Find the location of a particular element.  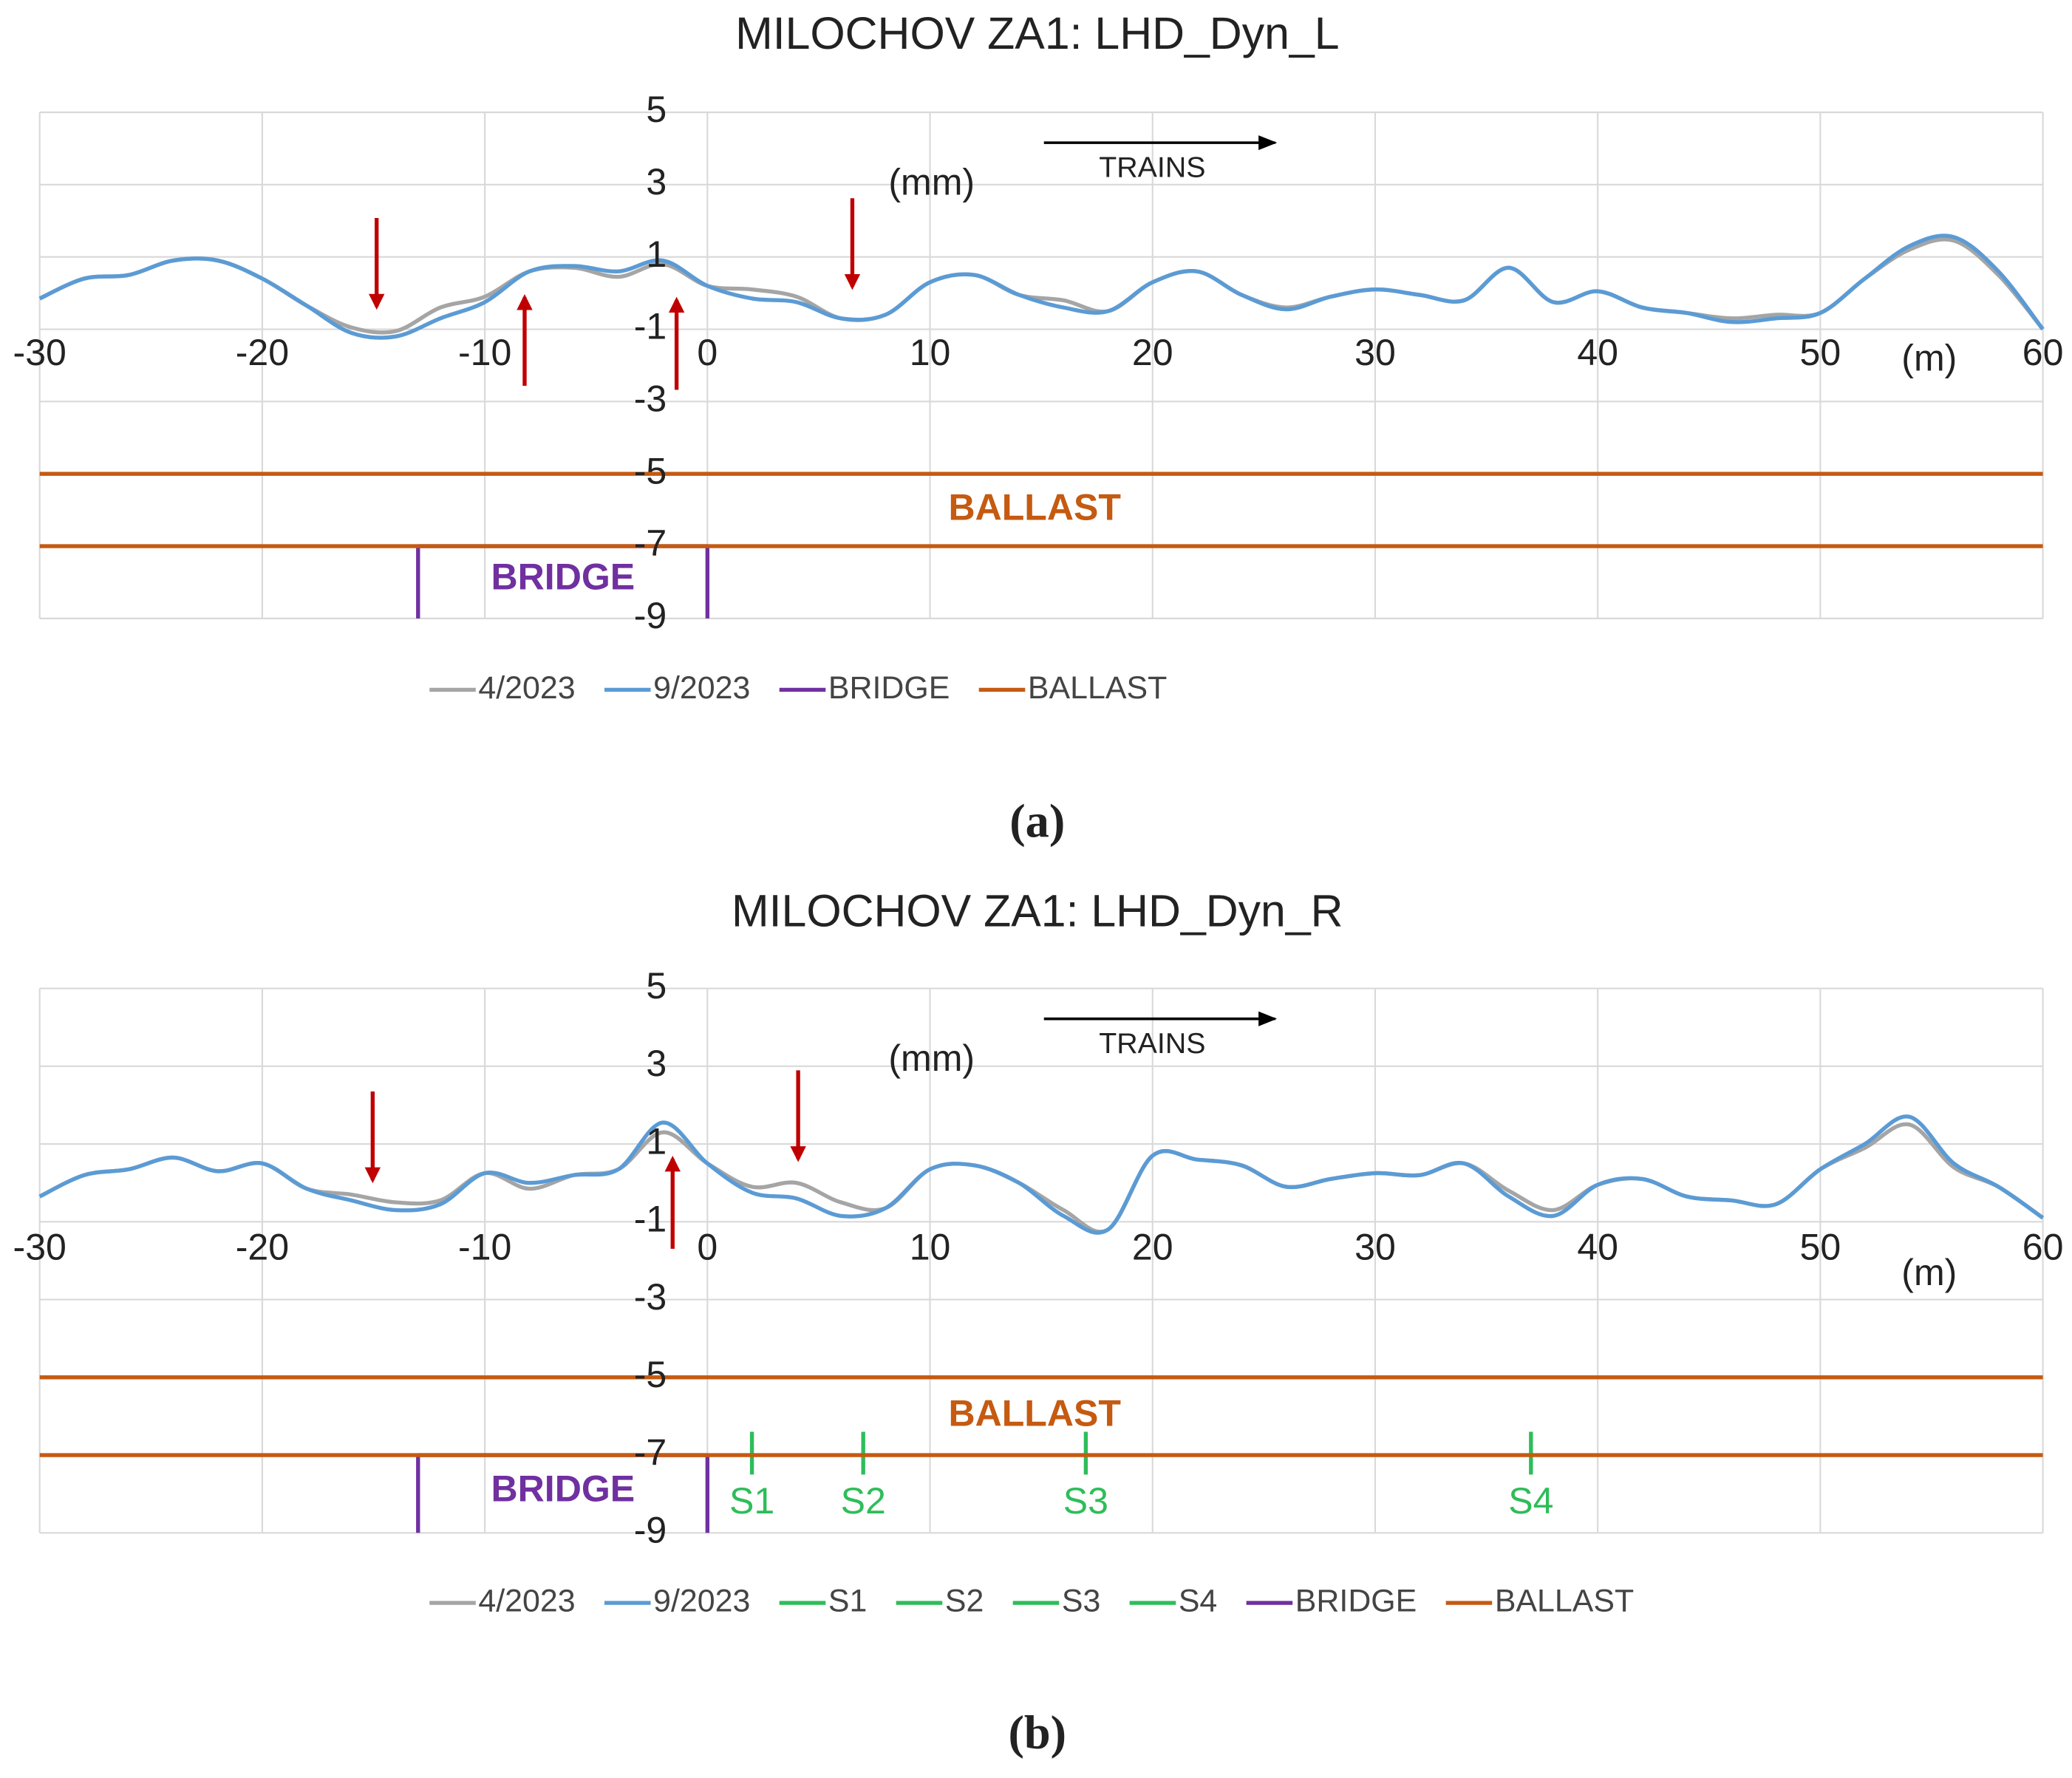

legend-label: S2 is located at coordinates (965, 1600).